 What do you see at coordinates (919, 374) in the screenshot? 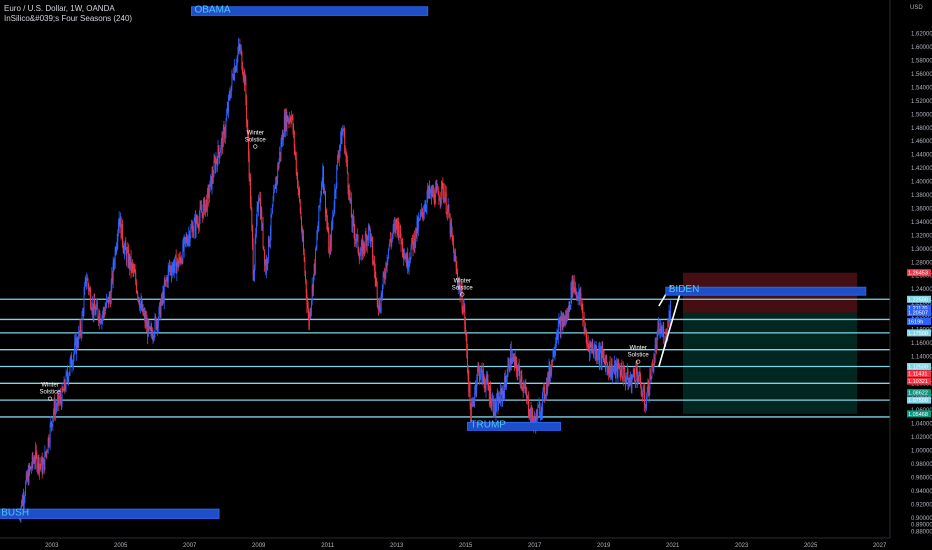
I see `price-tag-box` at bounding box center [919, 374].